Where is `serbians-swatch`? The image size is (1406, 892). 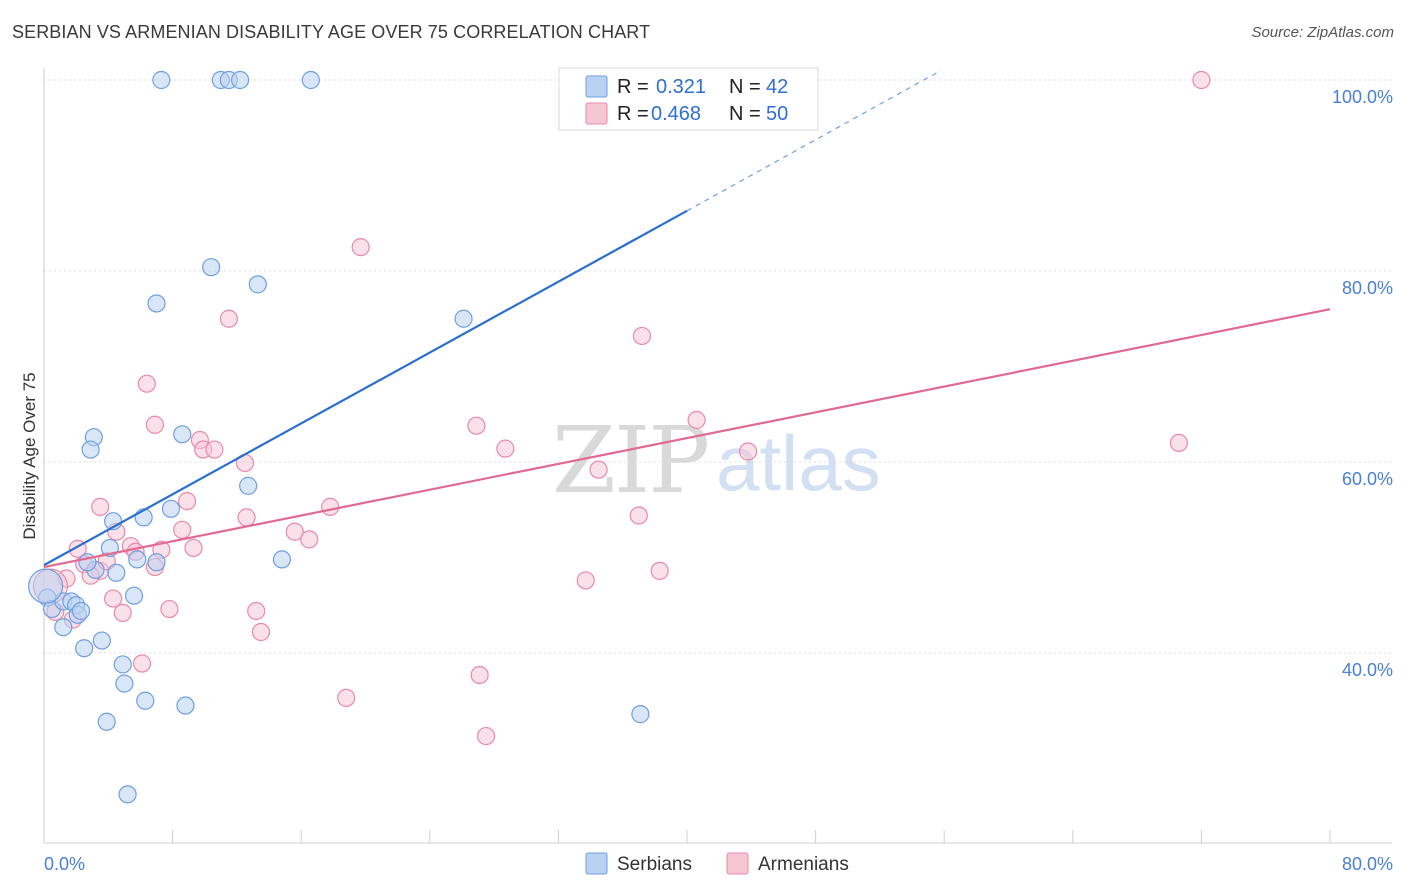
serbians-swatch is located at coordinates (596, 86).